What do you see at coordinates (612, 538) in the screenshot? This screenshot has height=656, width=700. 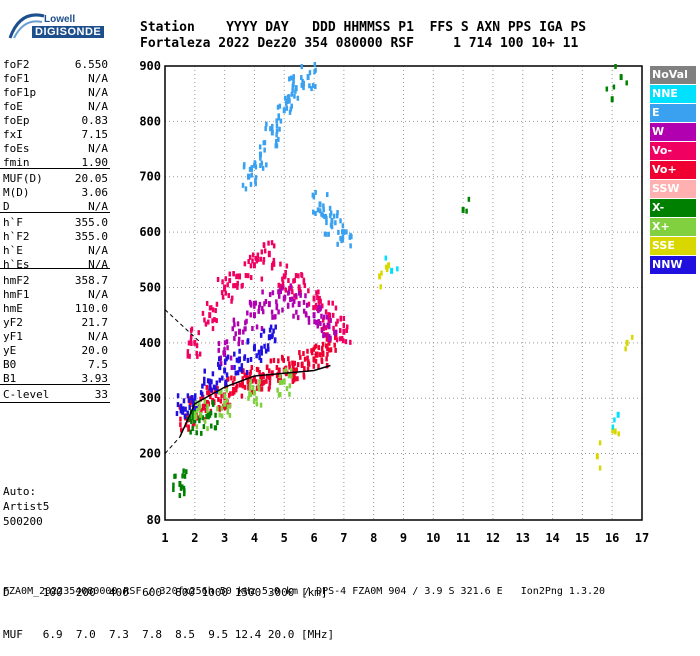 I see `x-tick-label: 16` at bounding box center [612, 538].